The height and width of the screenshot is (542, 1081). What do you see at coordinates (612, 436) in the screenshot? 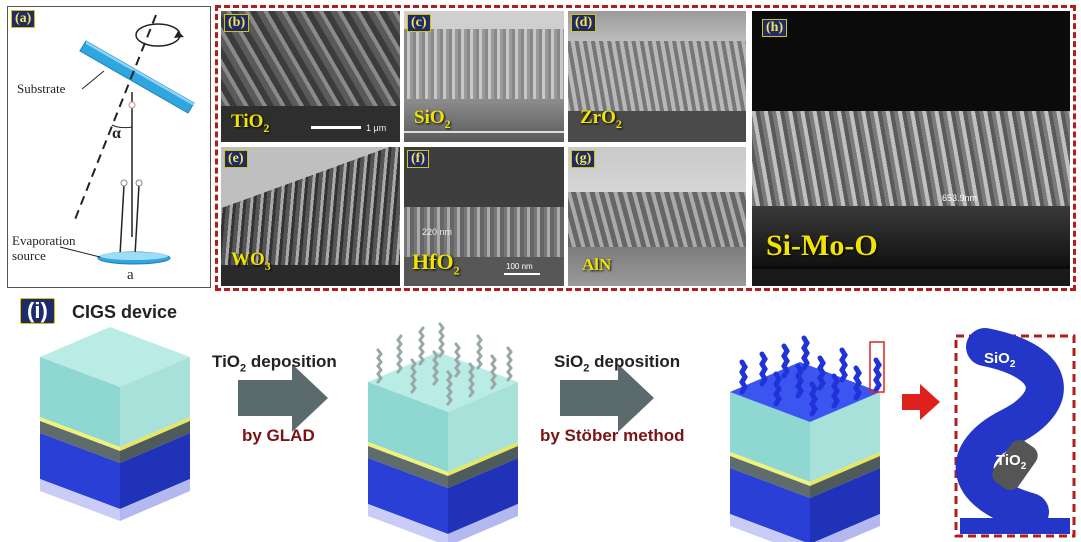
I see `step2-method: by Stöber method` at bounding box center [612, 436].